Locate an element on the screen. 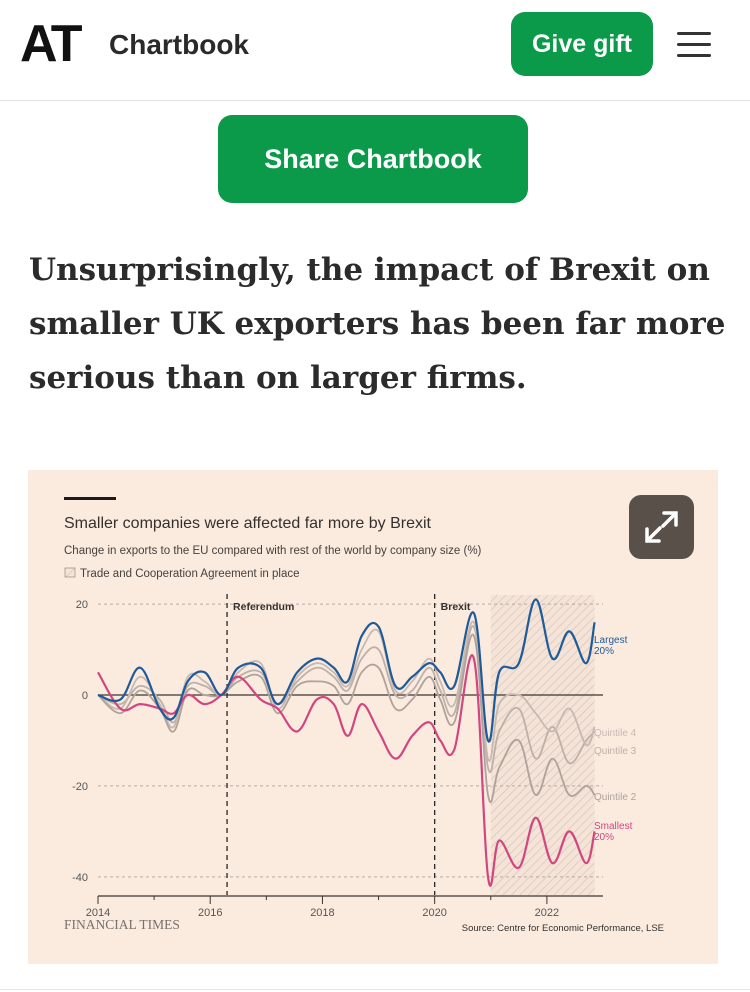  x-tick-label: 2018 is located at coordinates (322, 913).